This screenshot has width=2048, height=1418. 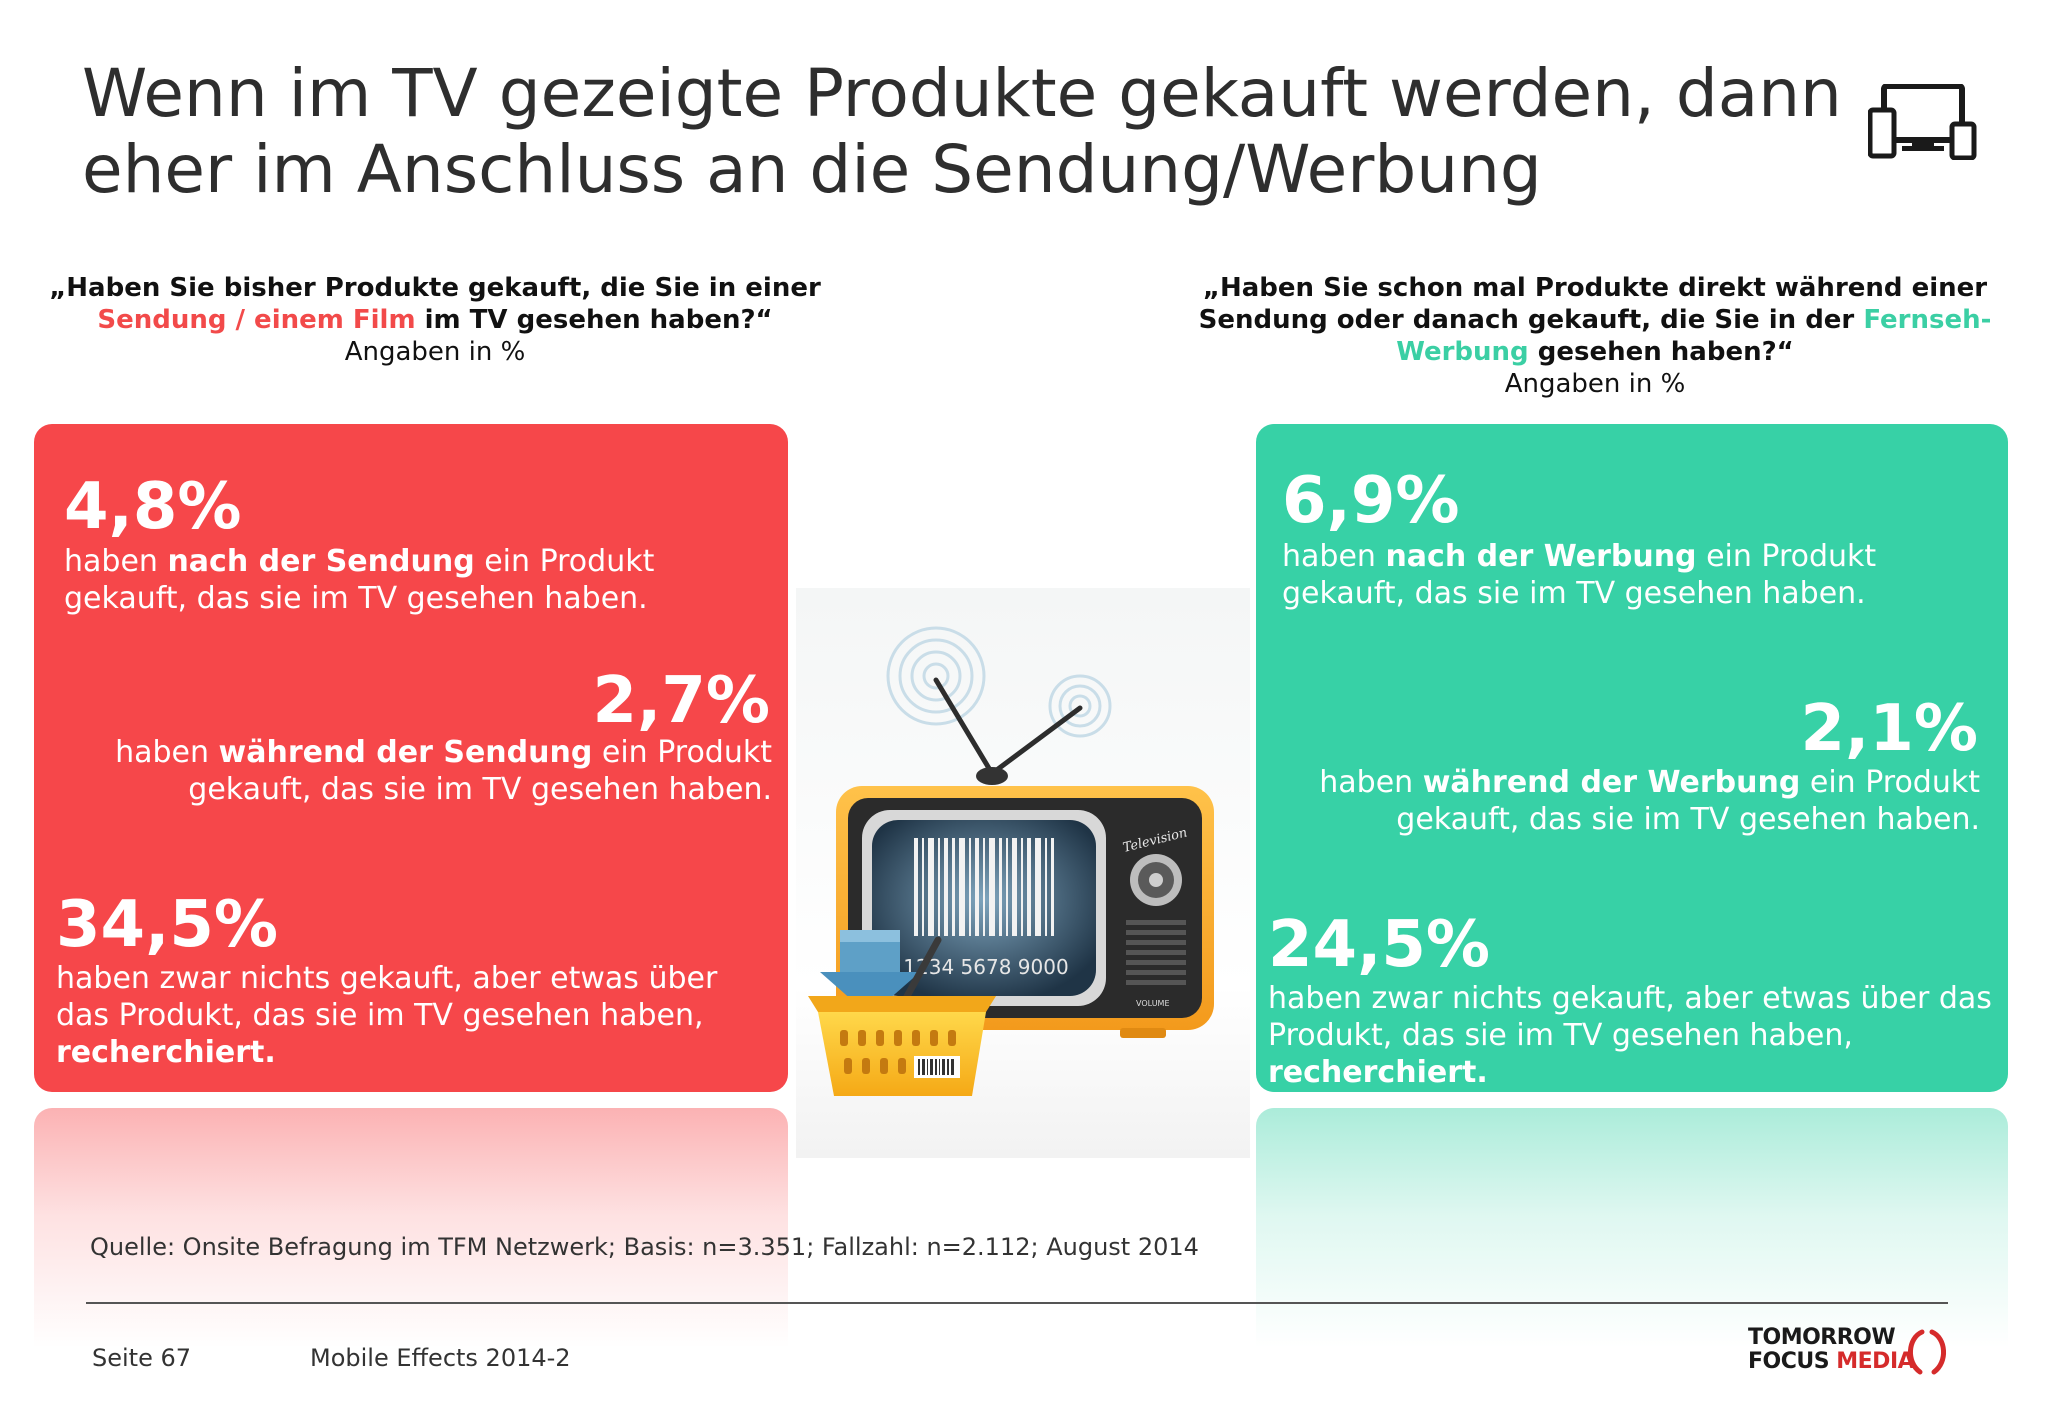 I want to click on question-right-line-3-rest: gesehen haben?“, so click(x=1661, y=352).